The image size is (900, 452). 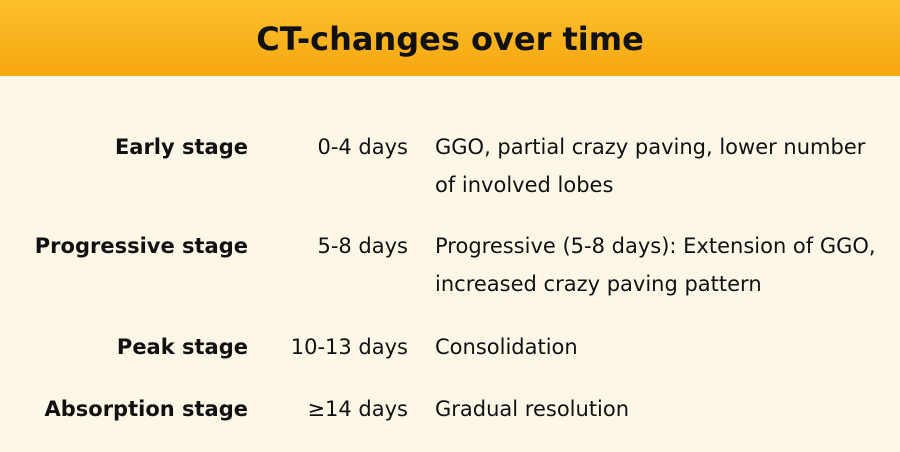 I want to click on stage-name: Peak stage, so click(x=182, y=347).